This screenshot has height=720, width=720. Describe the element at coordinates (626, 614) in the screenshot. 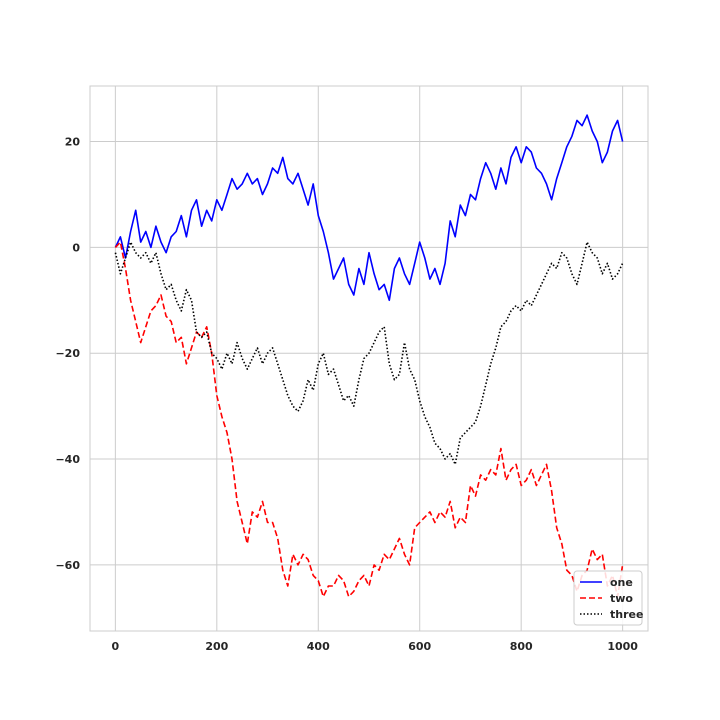

I see `legend-label-three: three` at that location.